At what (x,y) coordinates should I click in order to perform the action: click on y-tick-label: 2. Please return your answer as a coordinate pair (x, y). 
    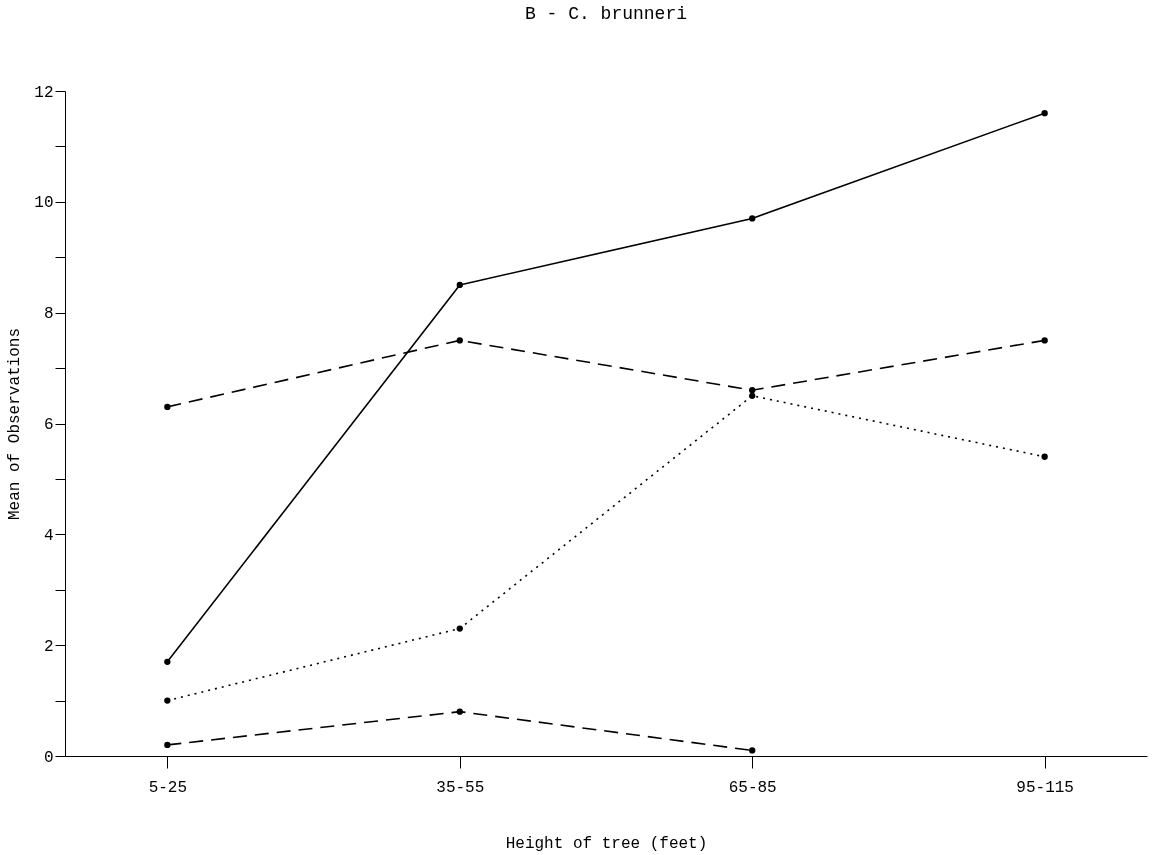
    Looking at the image, I should click on (48, 646).